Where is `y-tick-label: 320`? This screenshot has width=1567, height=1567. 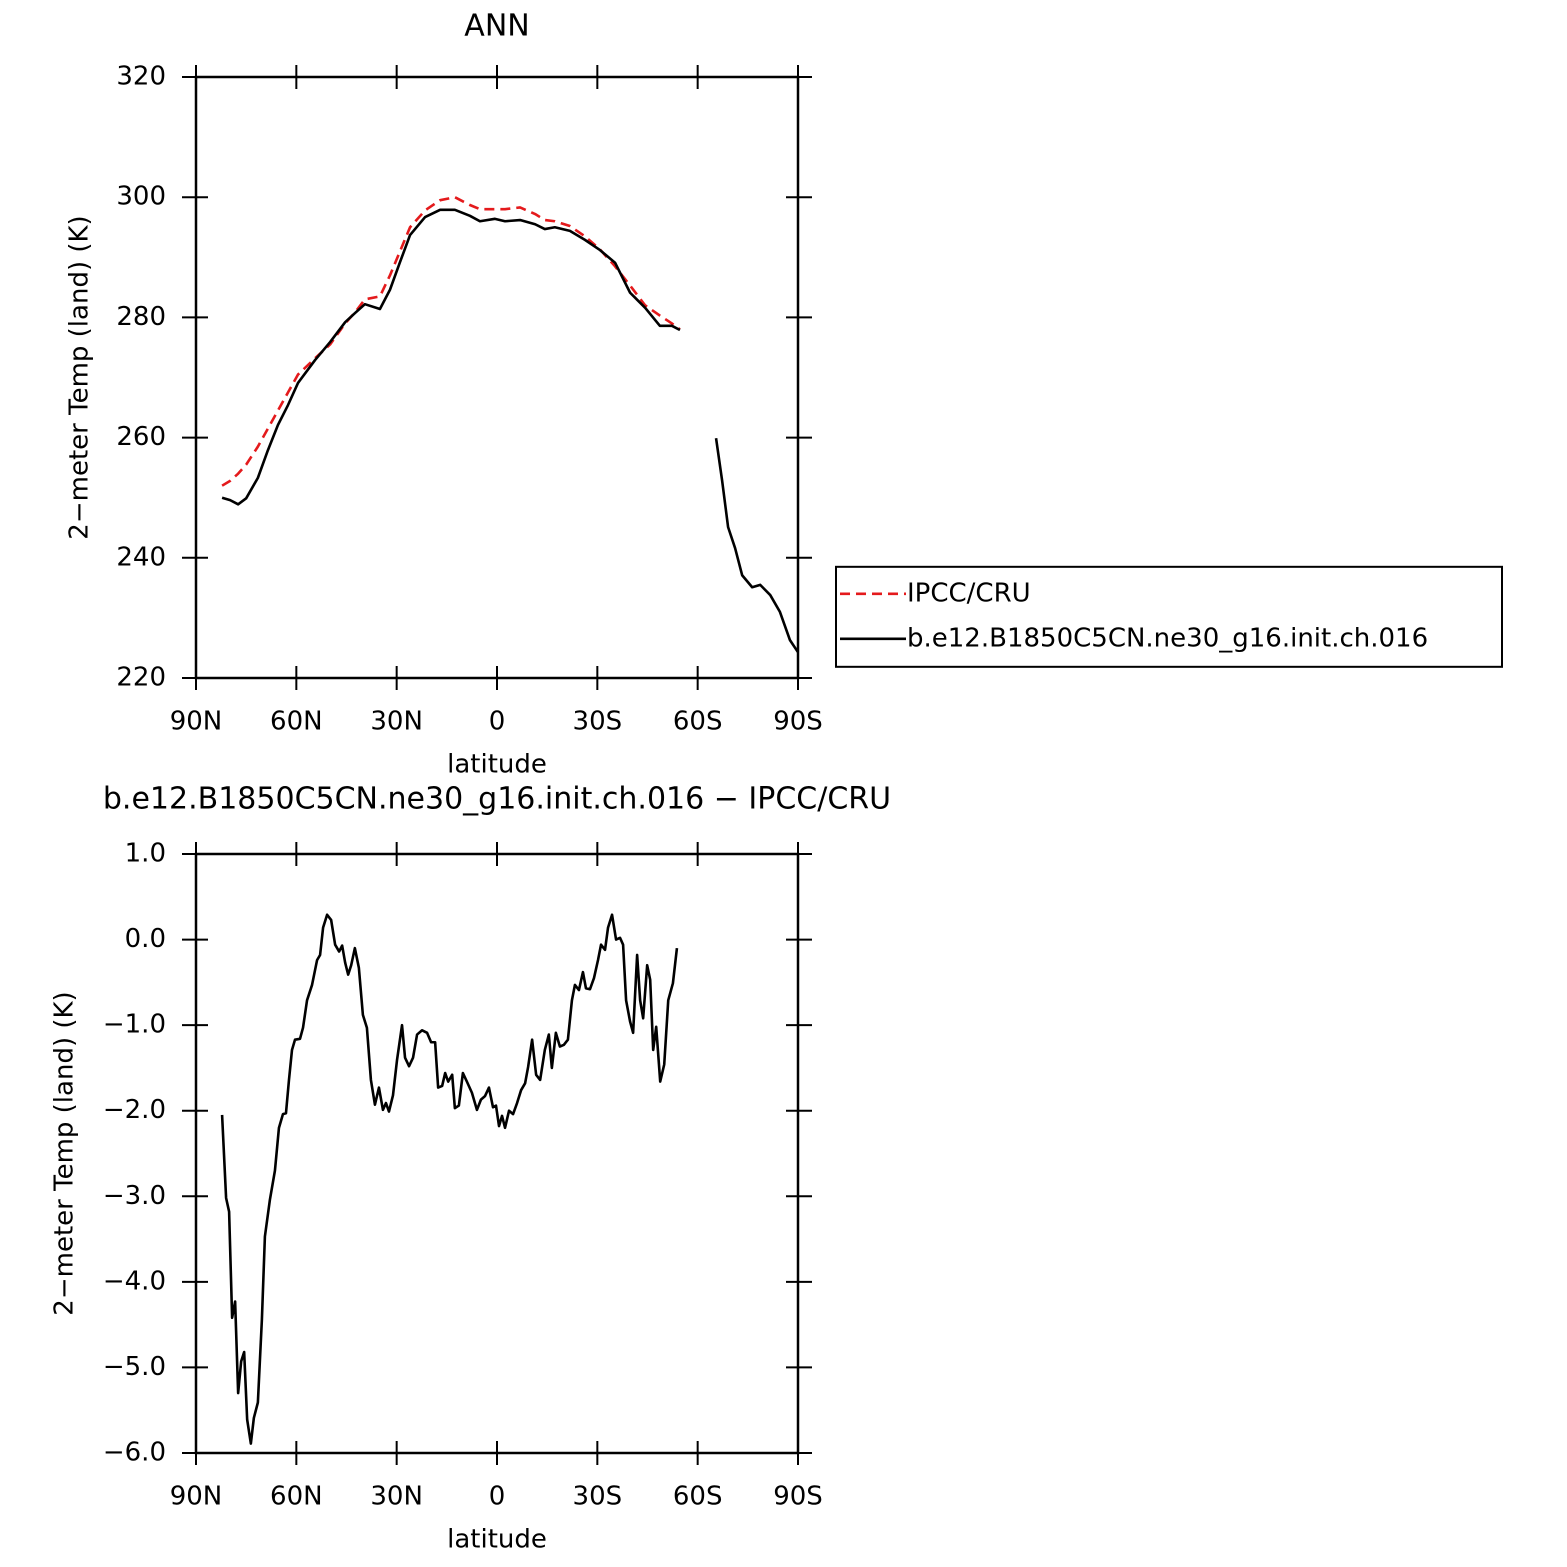 y-tick-label: 320 is located at coordinates (141, 77).